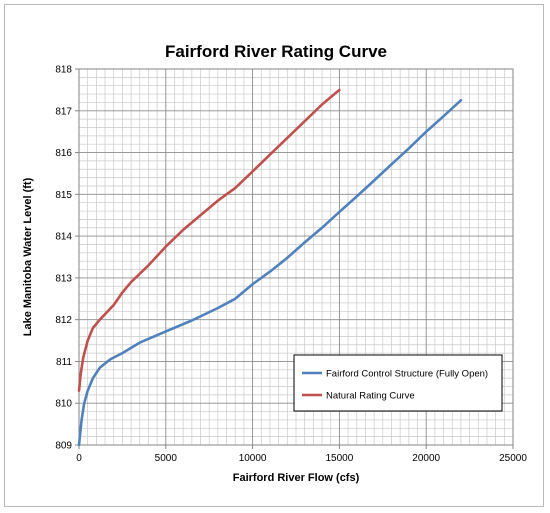 Image resolution: width=550 pixels, height=513 pixels. I want to click on x-tick-label: 15000, so click(339, 458).